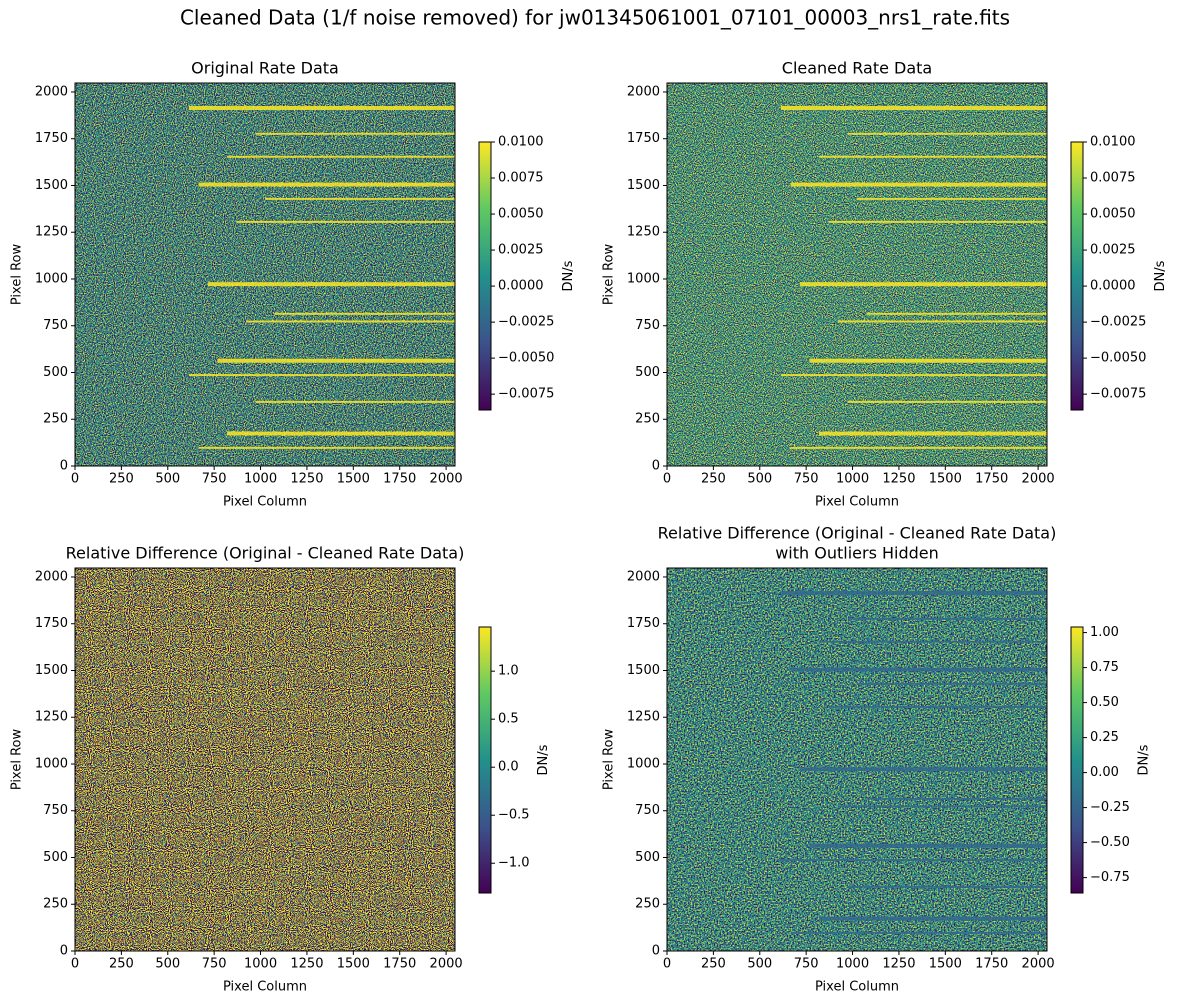 The image size is (1183, 1005). I want to click on colorbar-tick-label: −0.75, so click(1110, 877).